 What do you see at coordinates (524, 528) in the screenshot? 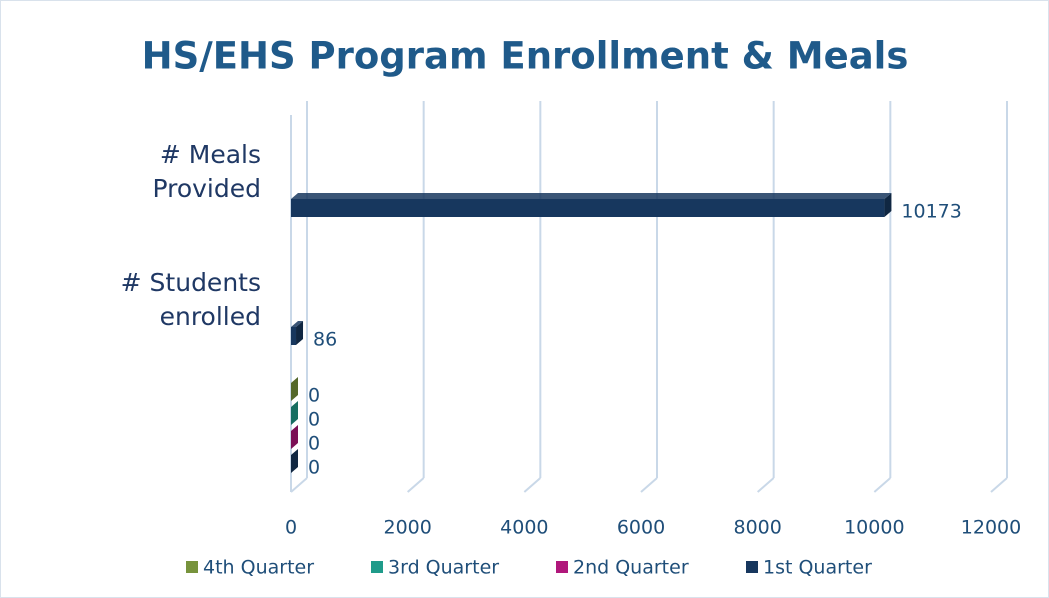
I see `x-tick-label: 4000` at bounding box center [524, 528].